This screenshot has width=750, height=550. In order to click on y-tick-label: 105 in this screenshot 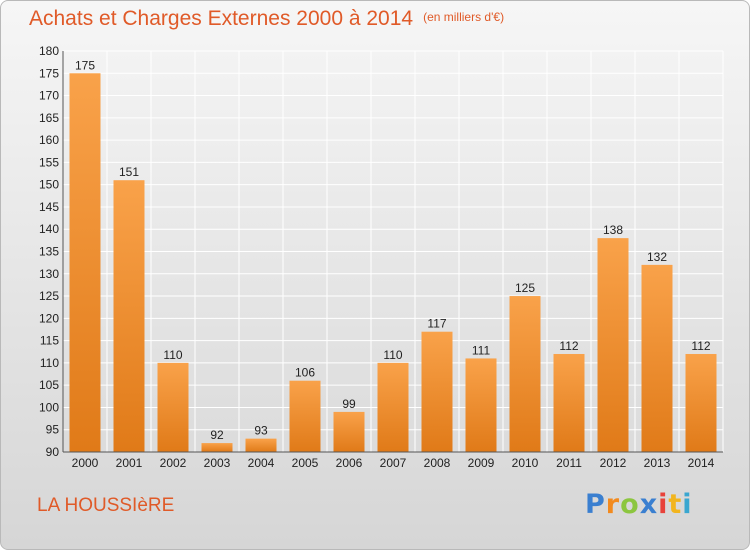, I will do `click(49, 385)`.